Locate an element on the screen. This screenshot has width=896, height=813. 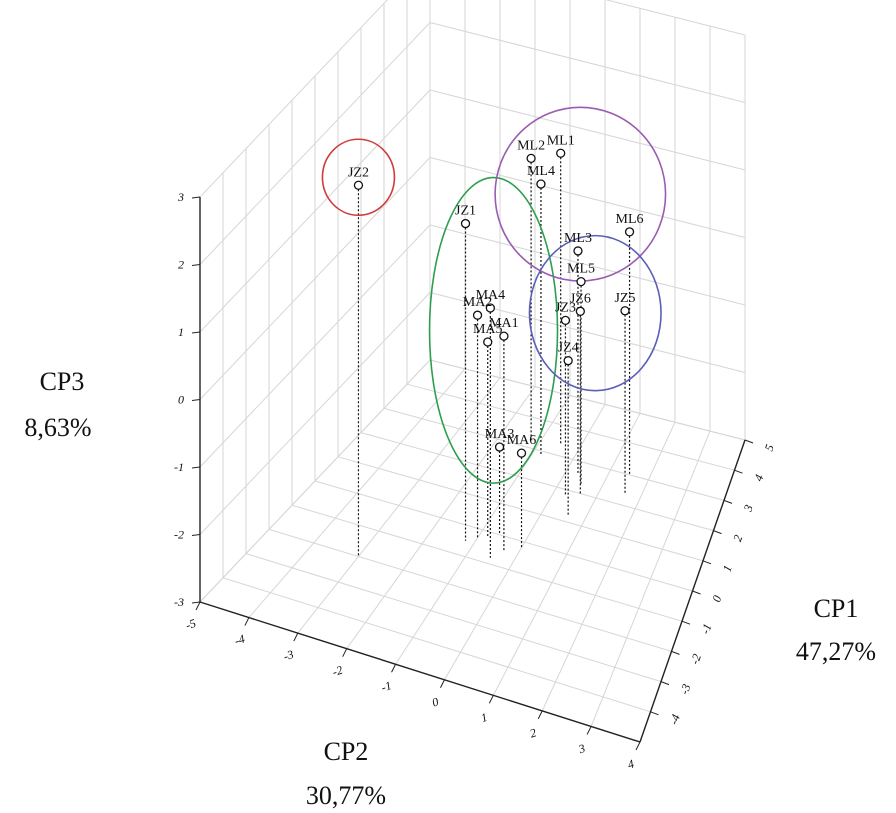
x-tick-label: 4 is located at coordinates (758, 478).